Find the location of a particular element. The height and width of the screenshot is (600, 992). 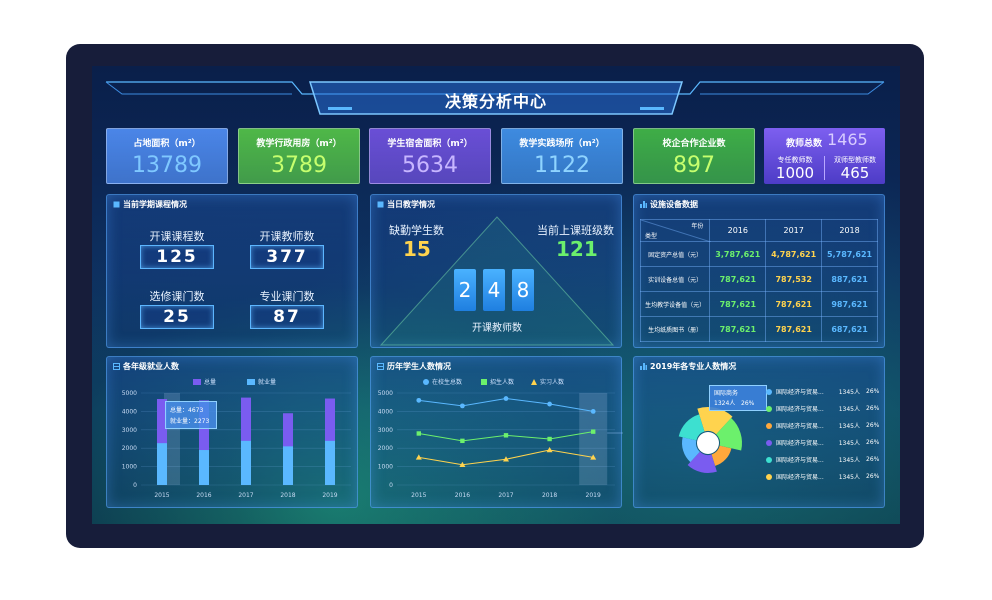

active-teacher-label: 开课教师数 is located at coordinates (497, 328).